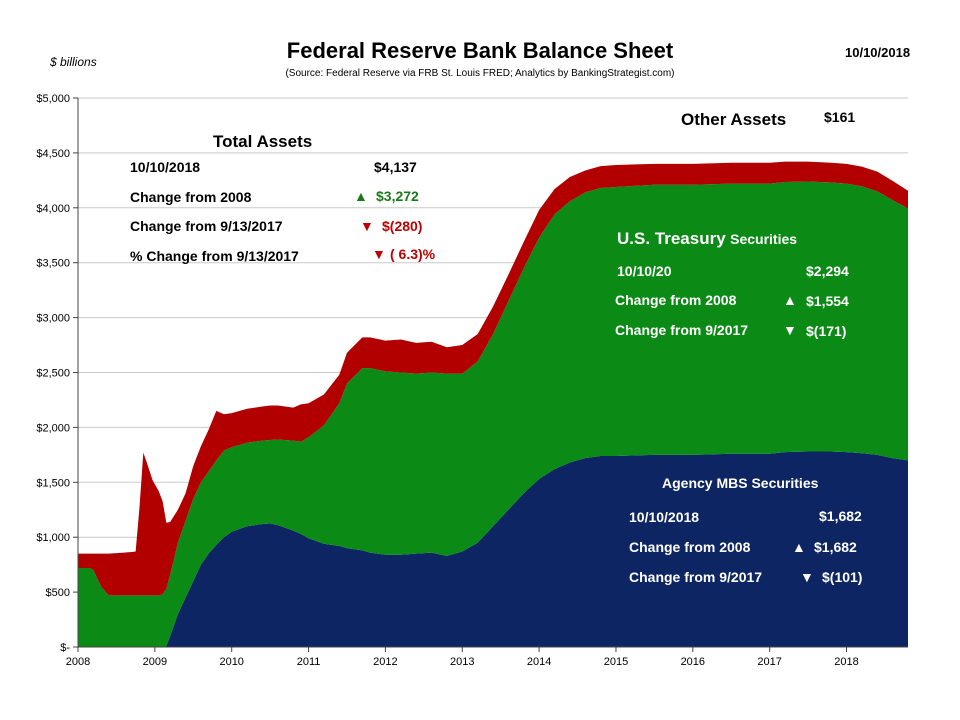 The height and width of the screenshot is (720, 960). What do you see at coordinates (73, 62) in the screenshot?
I see `units-label: $ billions` at bounding box center [73, 62].